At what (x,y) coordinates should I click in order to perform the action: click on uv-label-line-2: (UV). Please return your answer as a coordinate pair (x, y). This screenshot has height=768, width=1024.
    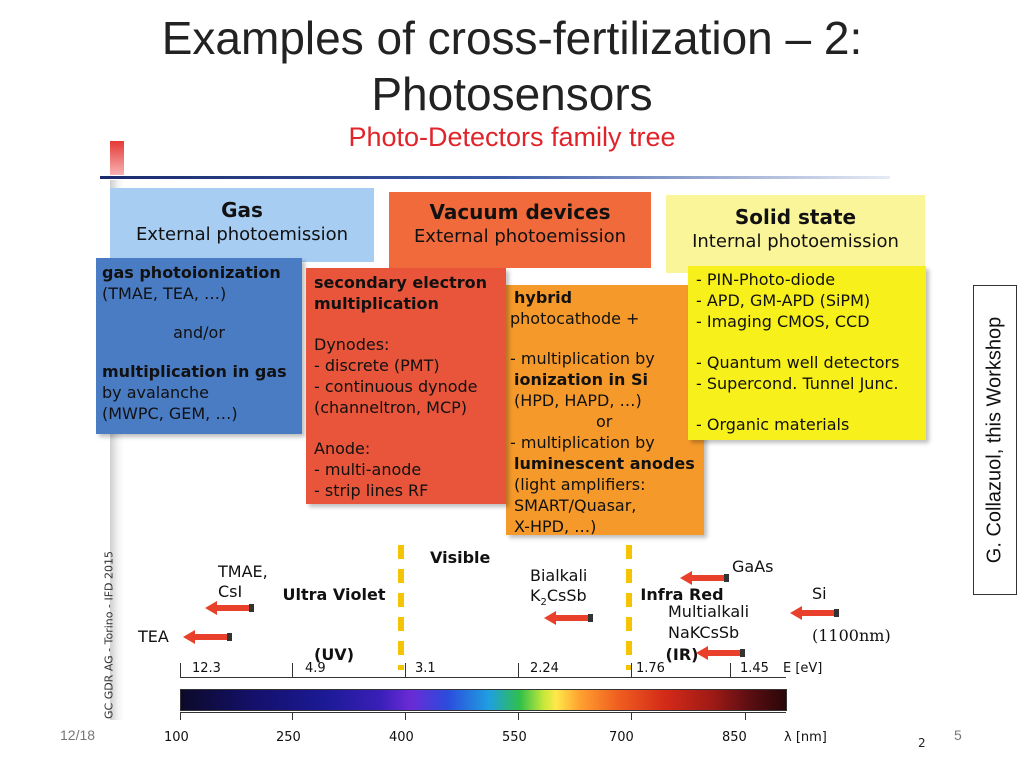
    Looking at the image, I should click on (334, 654).